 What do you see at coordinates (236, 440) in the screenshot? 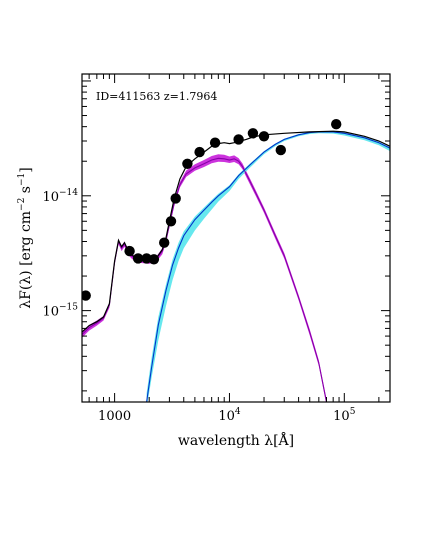
I see `x-axis-title: wavelength λ[Å]` at bounding box center [236, 440].